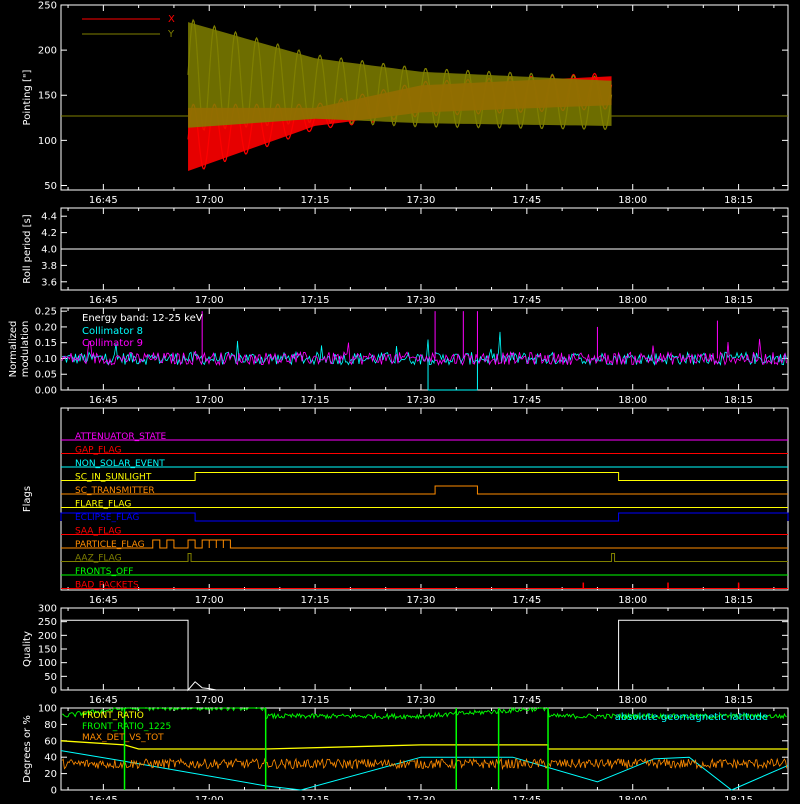 The height and width of the screenshot is (804, 800). Describe the element at coordinates (27, 649) in the screenshot. I see `y-axis-label-4: Quality` at that location.